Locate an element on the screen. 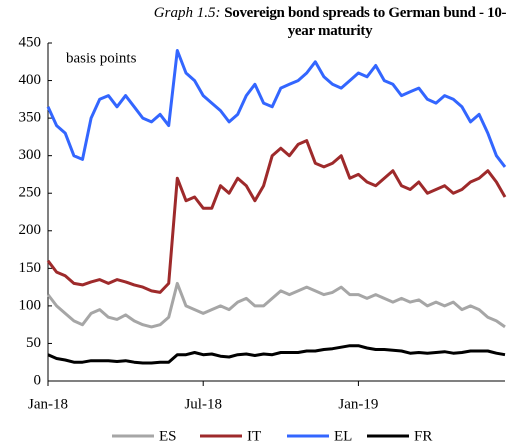  y-tick-label: 450 is located at coordinates (30, 42).